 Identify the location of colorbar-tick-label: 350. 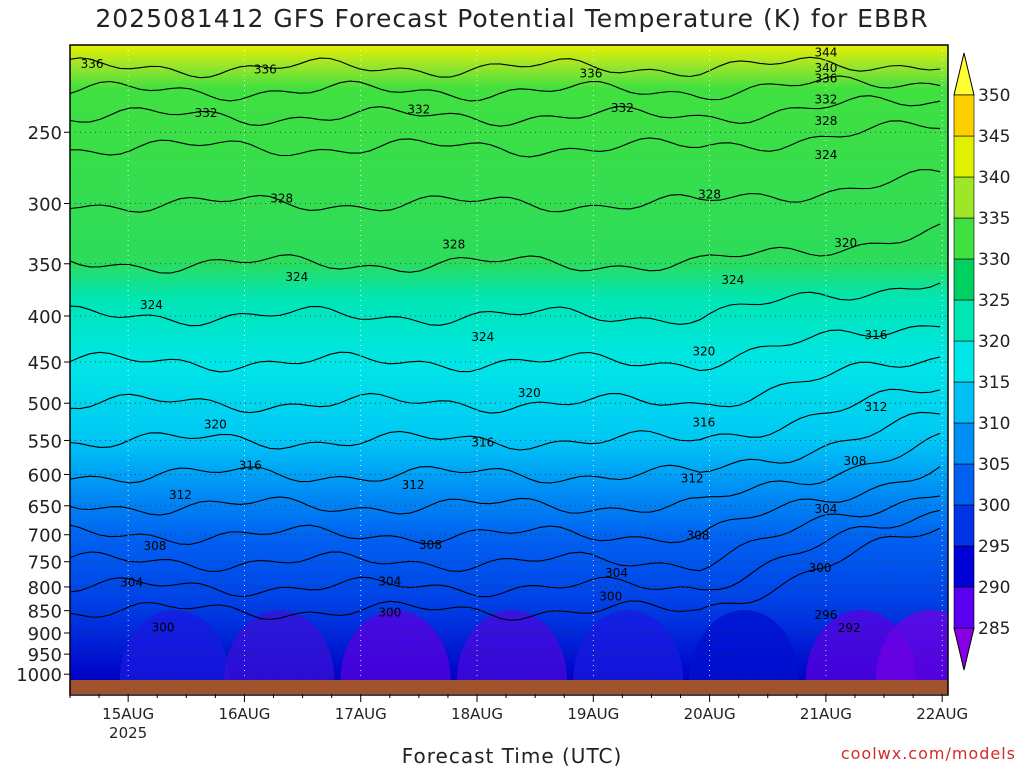
(994, 96).